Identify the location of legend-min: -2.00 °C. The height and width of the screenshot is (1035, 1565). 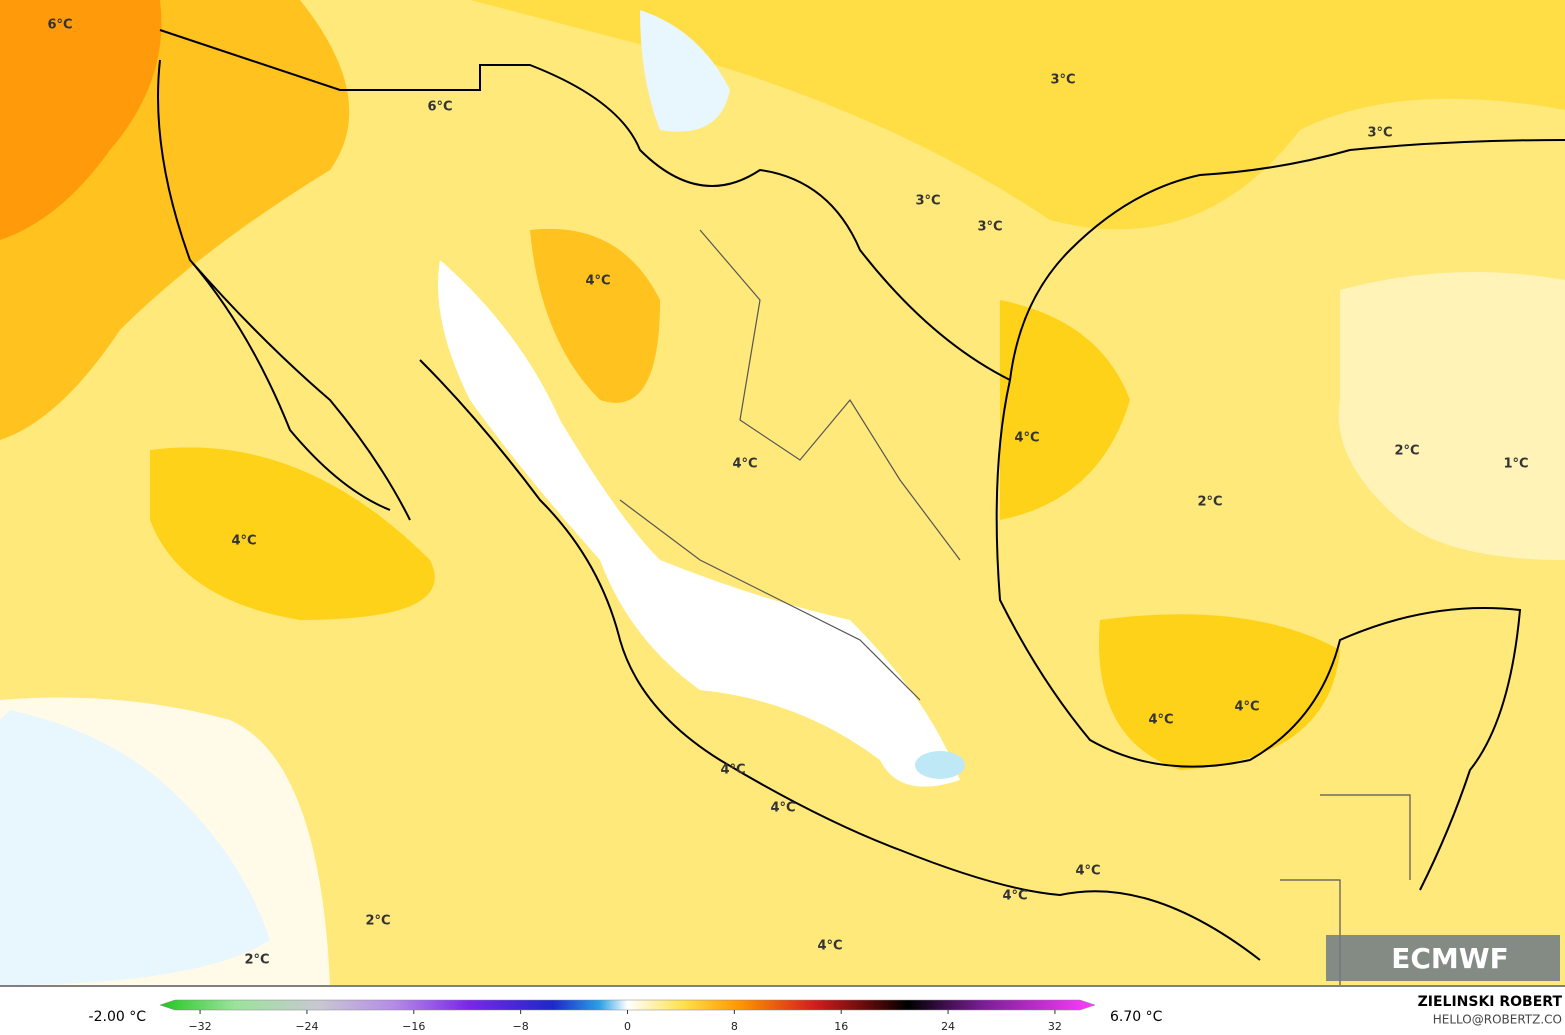
(118, 1017).